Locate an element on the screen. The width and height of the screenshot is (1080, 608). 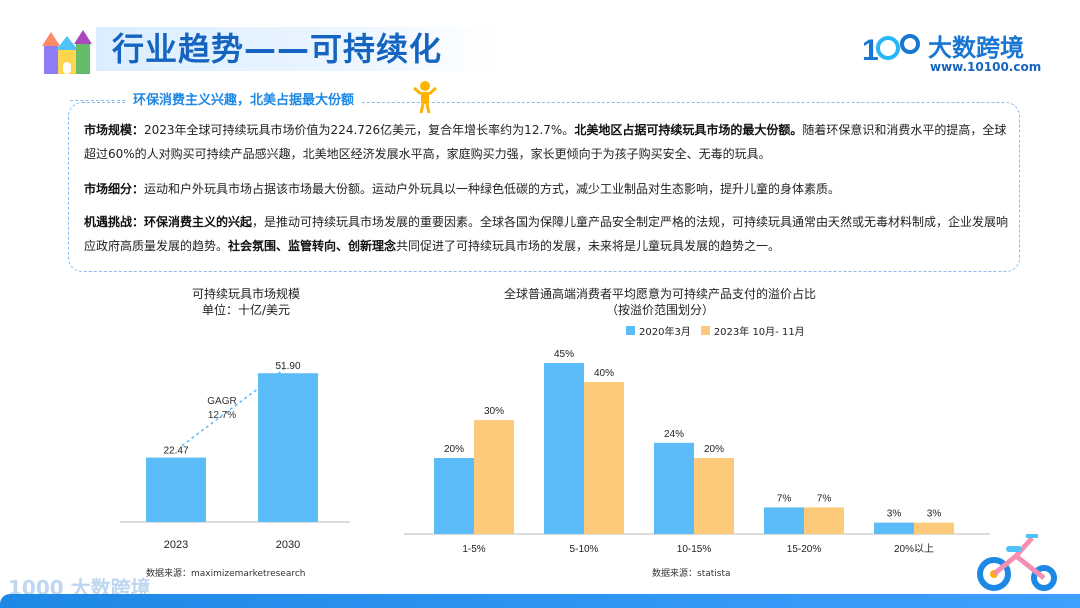
tick-label: 15-20% is located at coordinates (804, 549).